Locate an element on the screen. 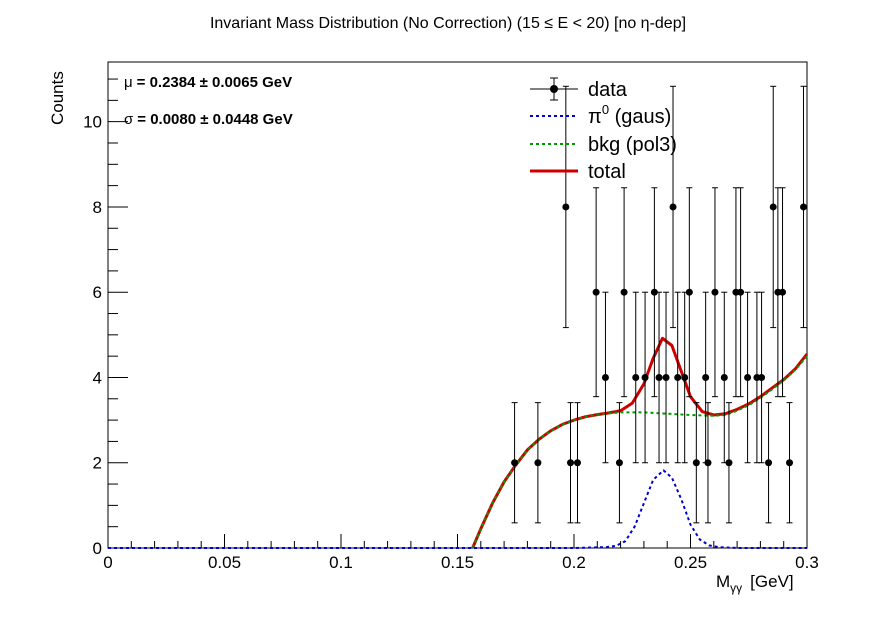 Image resolution: width=896 pixels, height=627 pixels. x-tick-label: 0.25 is located at coordinates (690, 562).